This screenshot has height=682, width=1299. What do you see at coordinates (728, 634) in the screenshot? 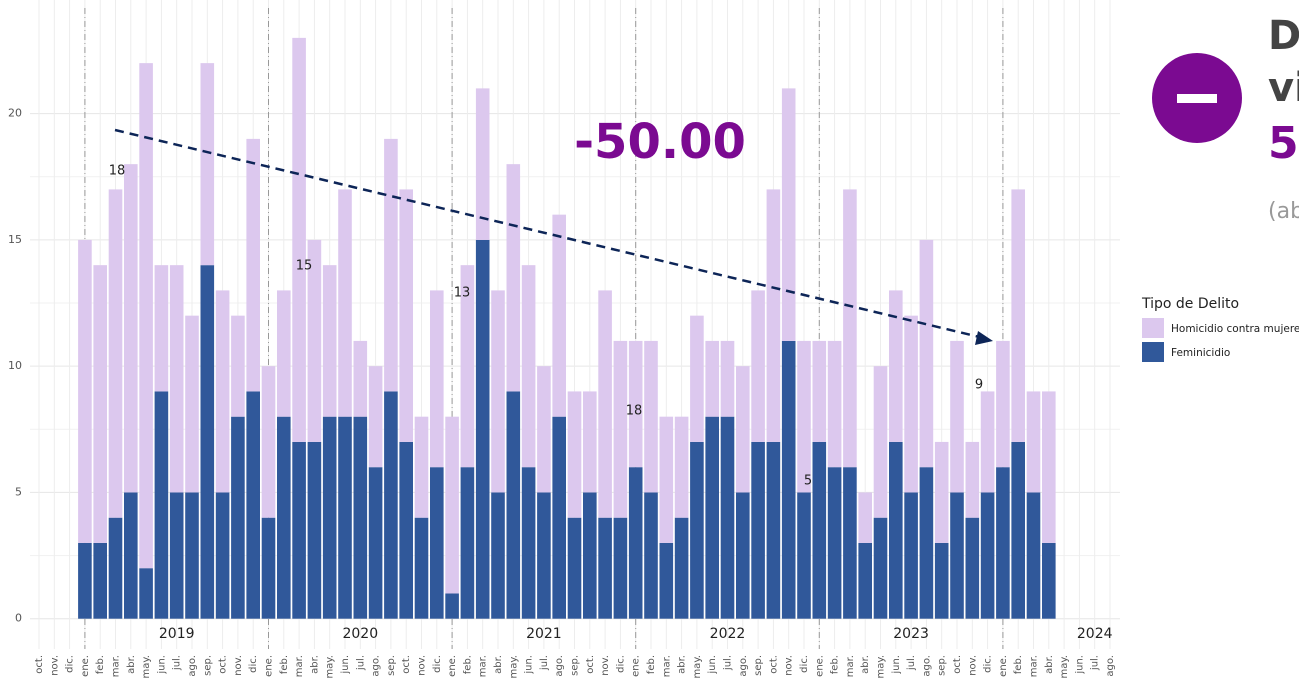
I see `year-label: 2022` at bounding box center [728, 634].